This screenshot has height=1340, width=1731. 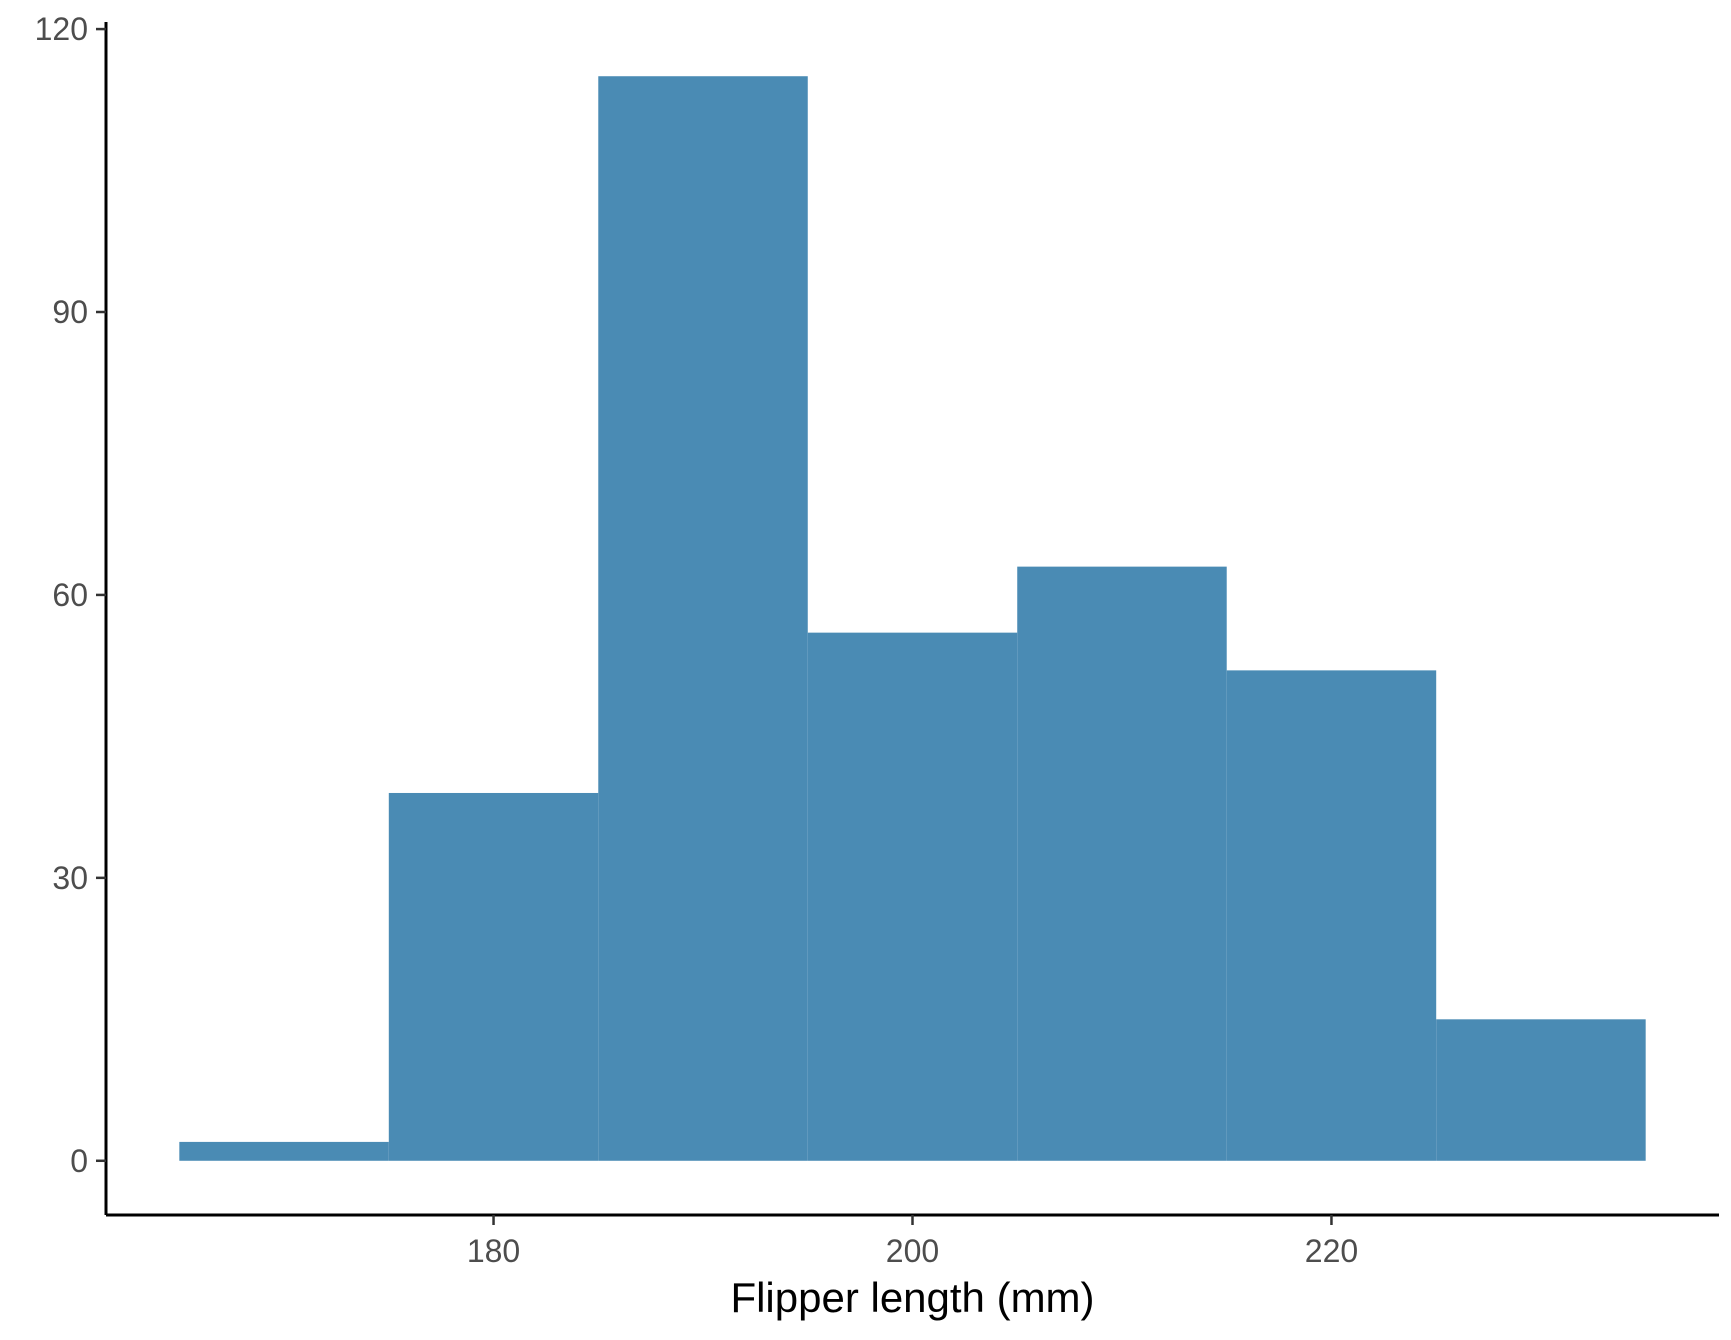 I want to click on x-tick-label-200: 200, so click(x=912, y=1251).